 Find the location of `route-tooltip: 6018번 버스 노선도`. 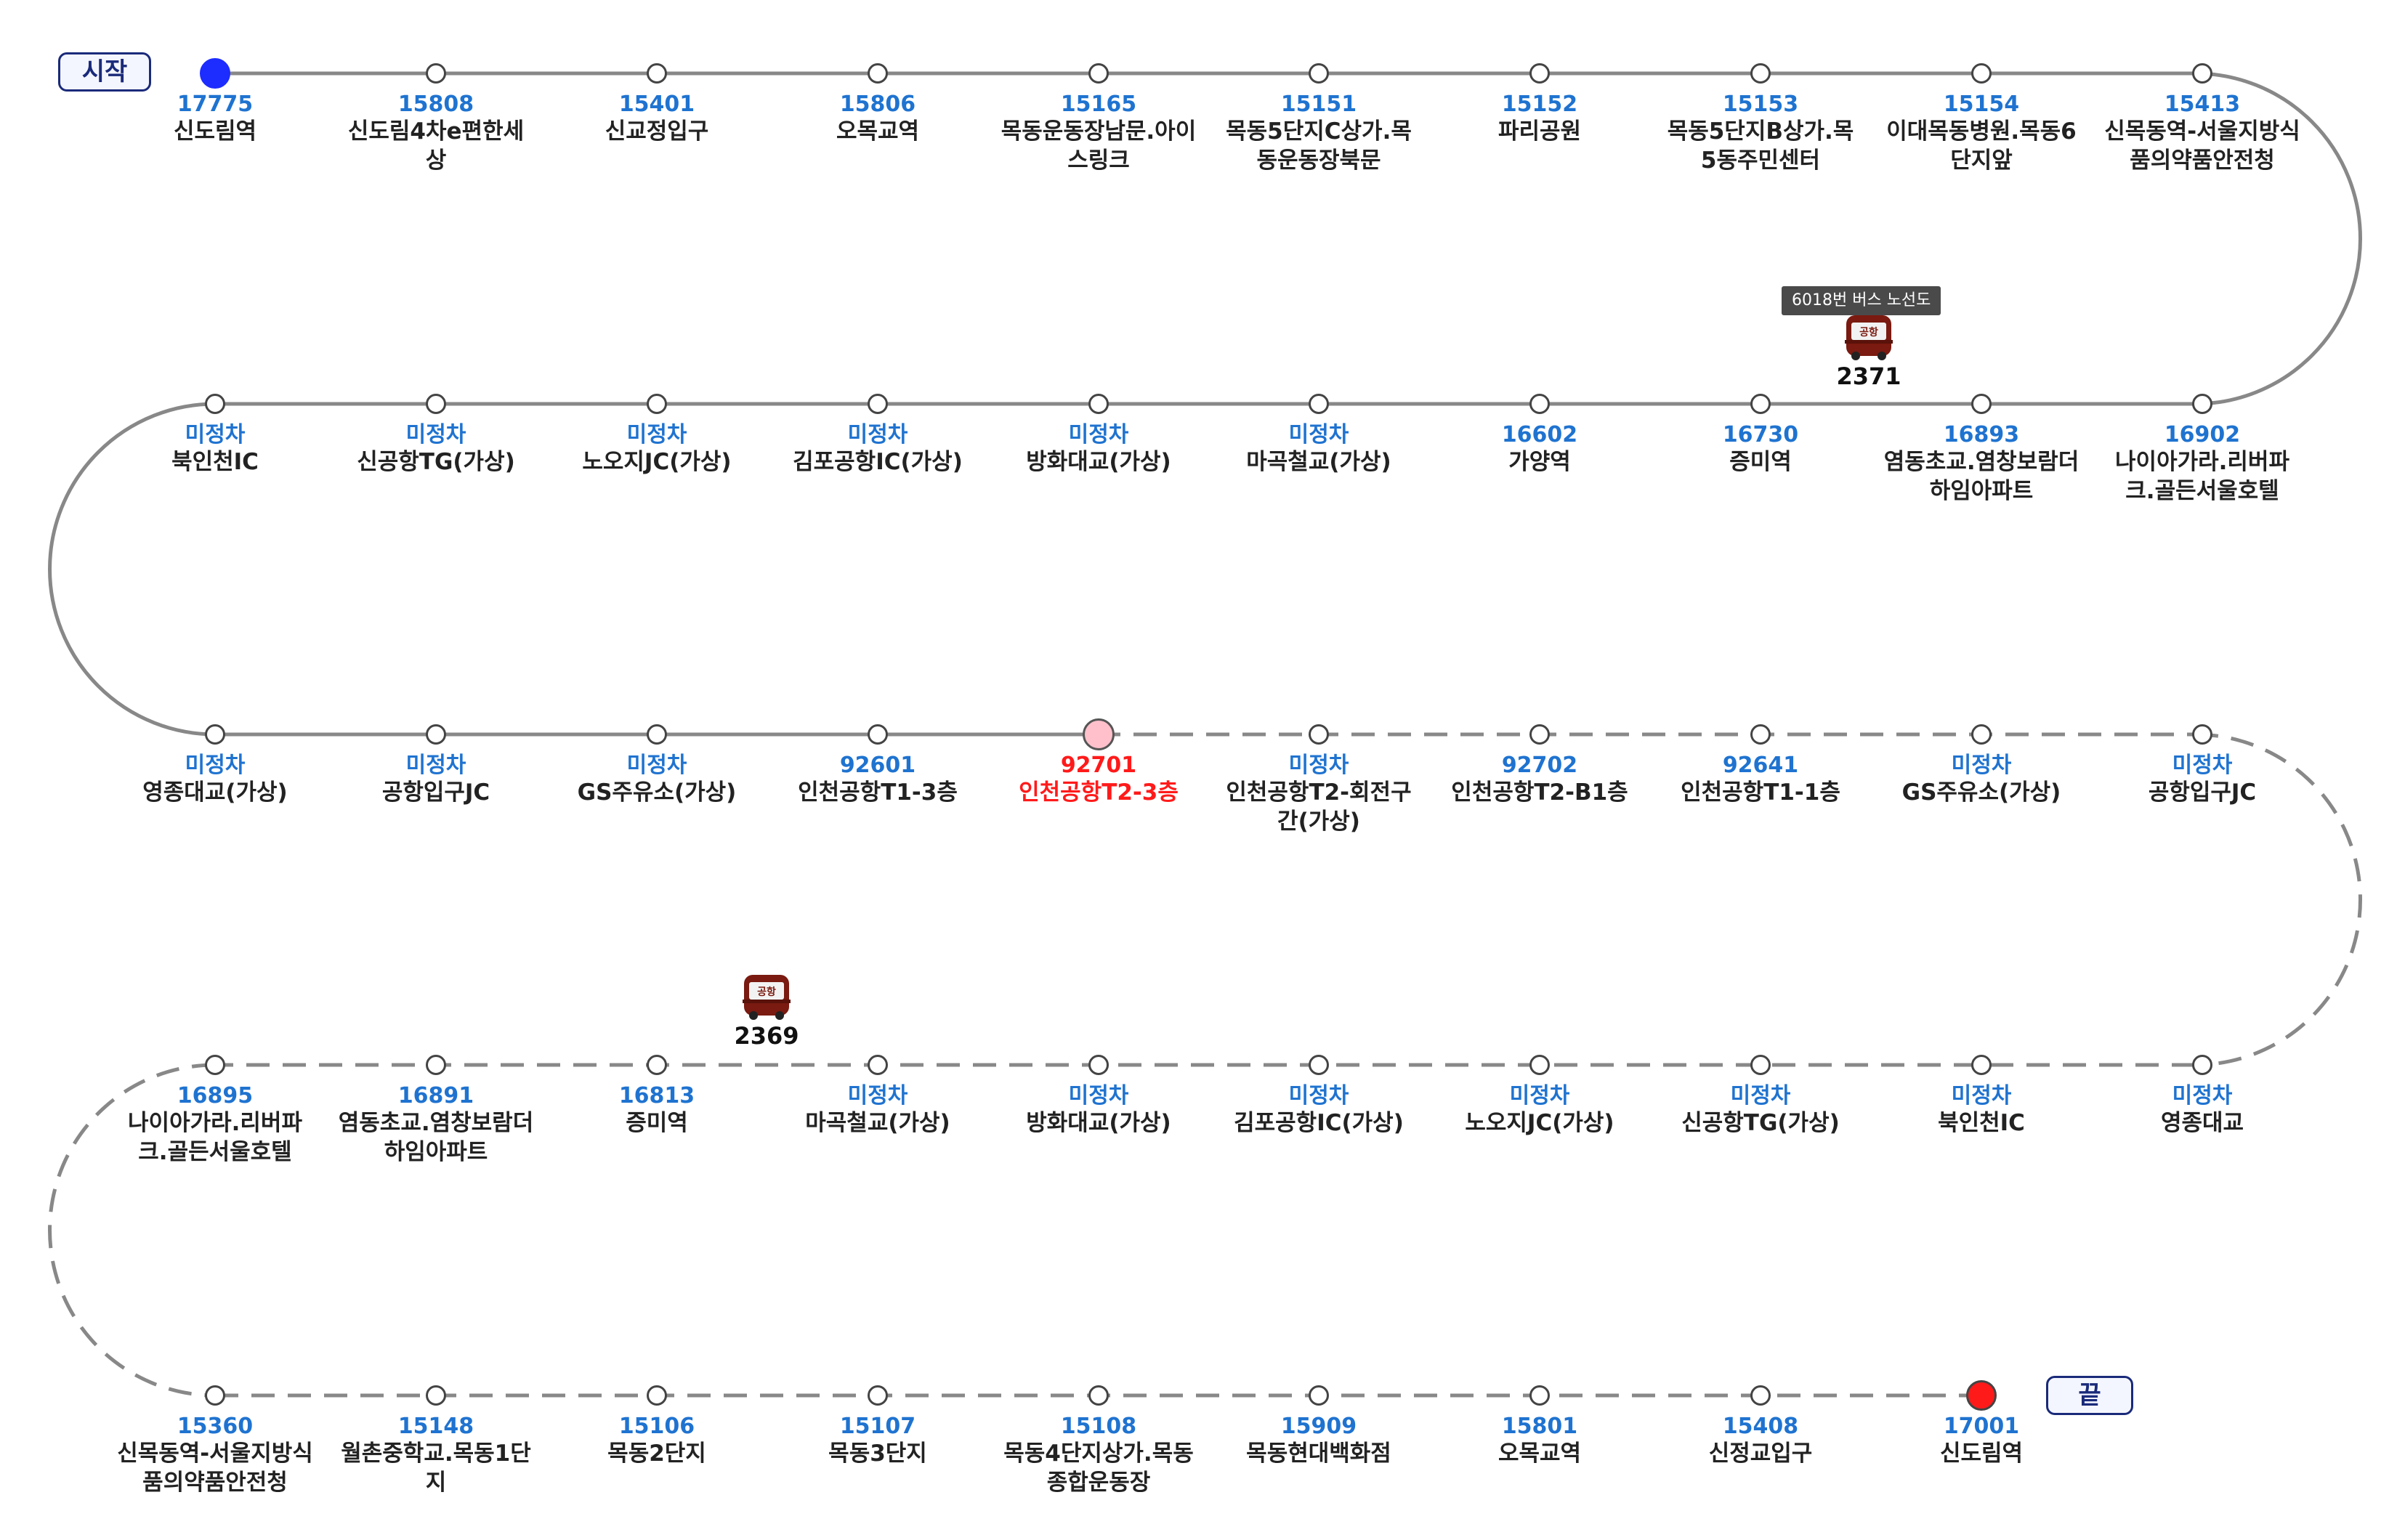

route-tooltip: 6018번 버스 노선도 is located at coordinates (1861, 300).